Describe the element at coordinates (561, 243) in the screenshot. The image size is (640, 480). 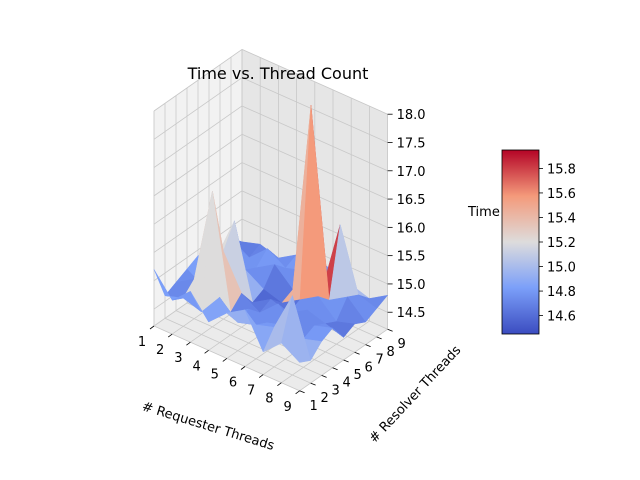
I see `colorbar-tick-label: 15.2` at that location.